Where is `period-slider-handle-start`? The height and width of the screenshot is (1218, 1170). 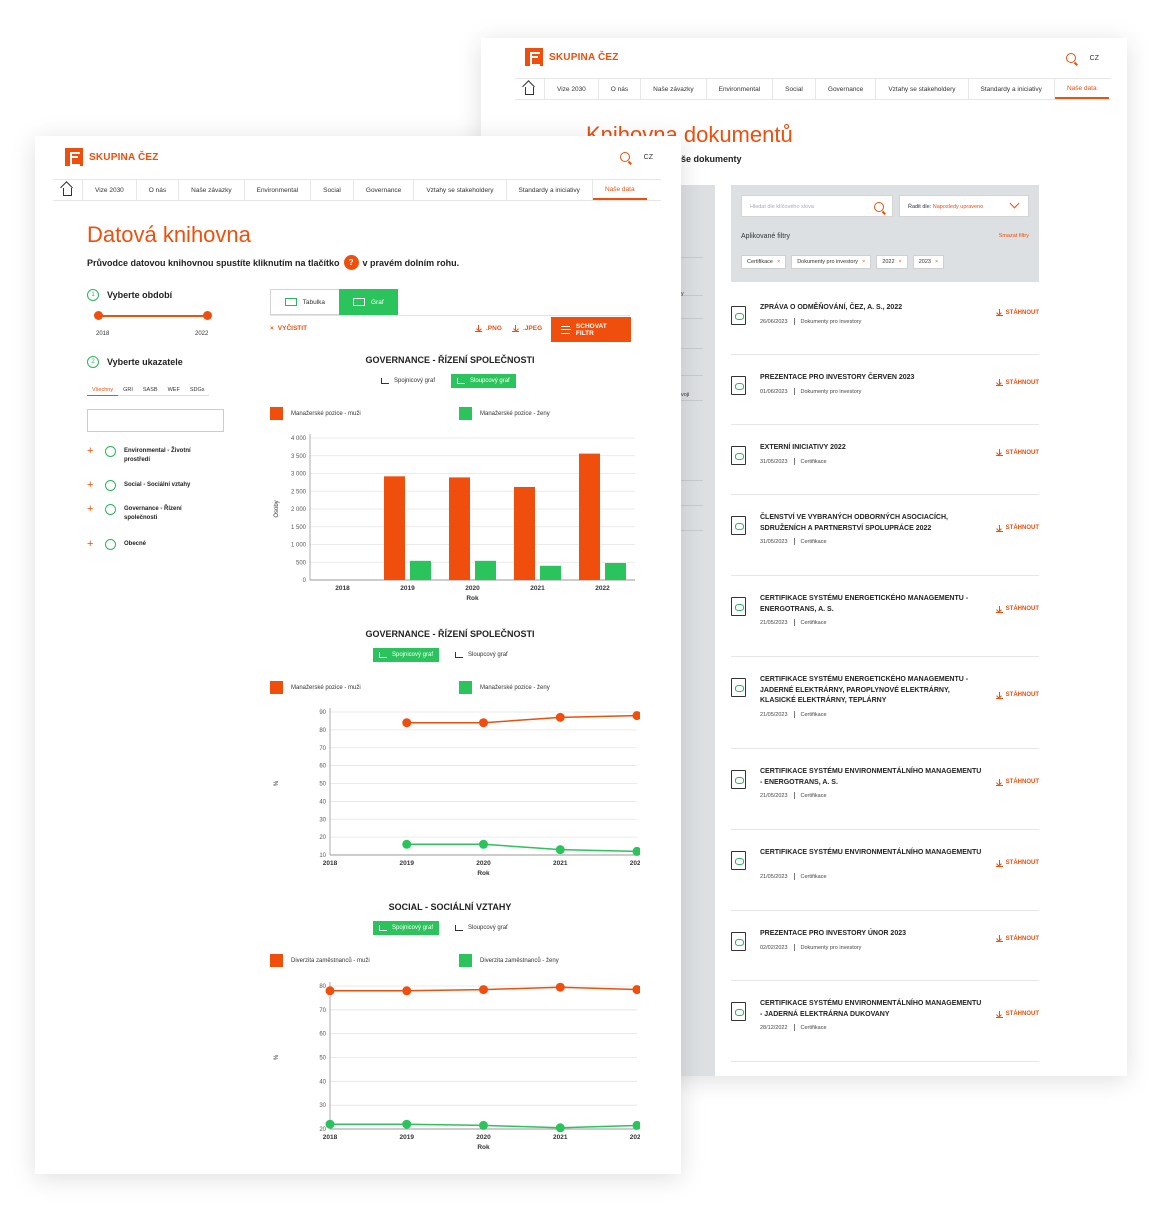
period-slider-handle-start is located at coordinates (98, 315).